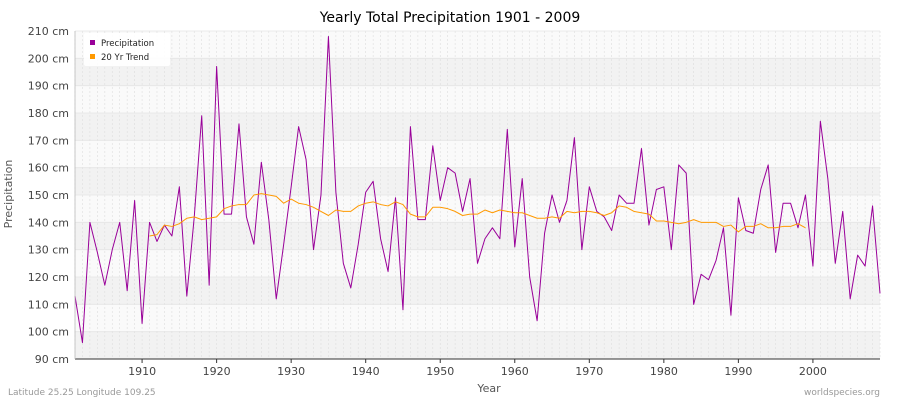 The height and width of the screenshot is (404, 900). I want to click on y-tick-label: 120 cm, so click(48, 277).